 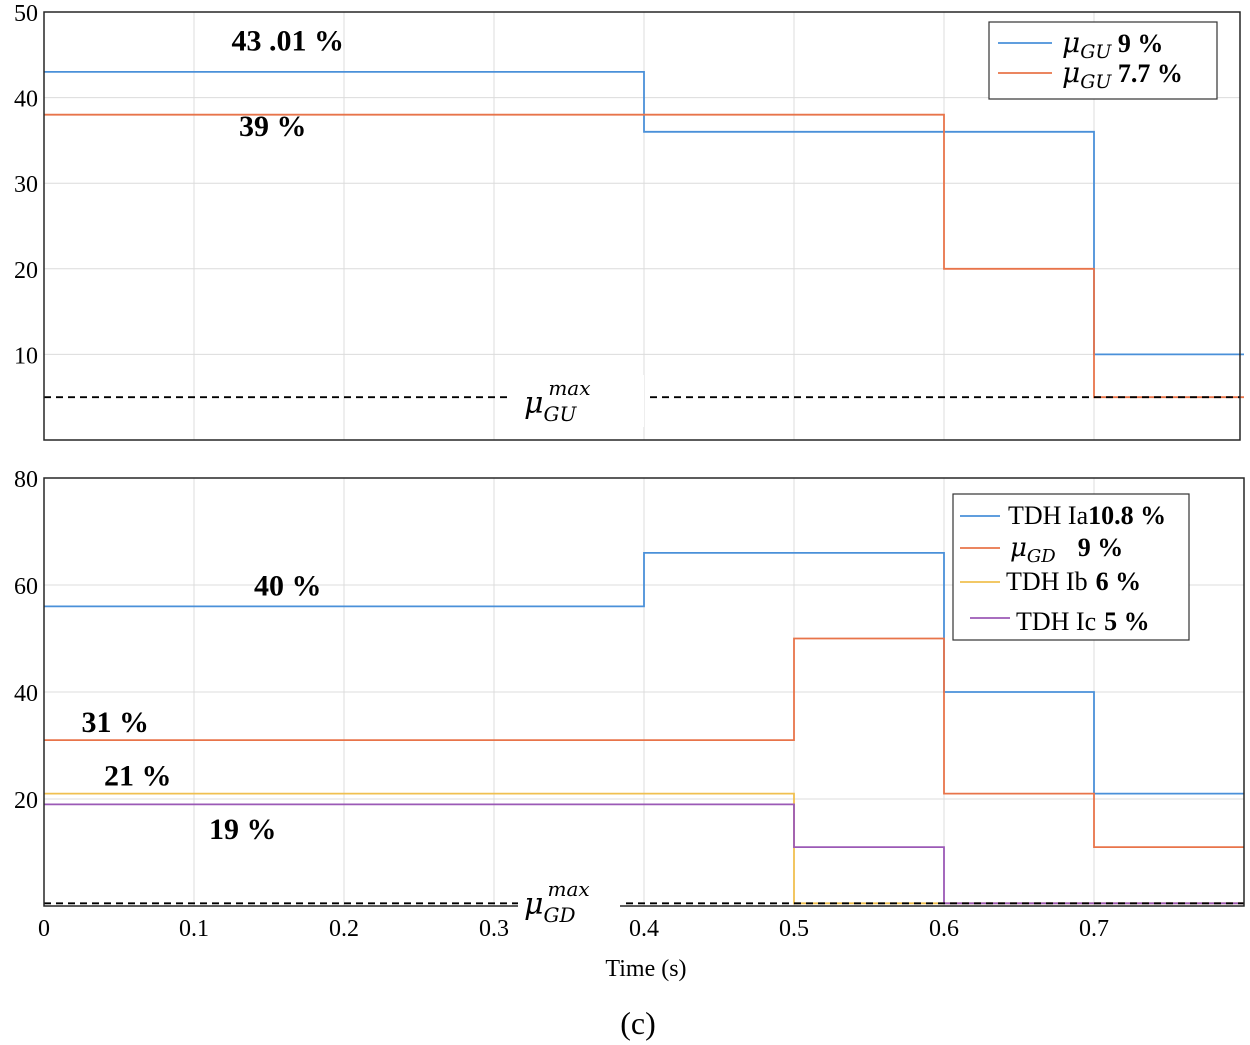 What do you see at coordinates (116, 722) in the screenshot?
I see `bot-annotation-31: 31 %` at bounding box center [116, 722].